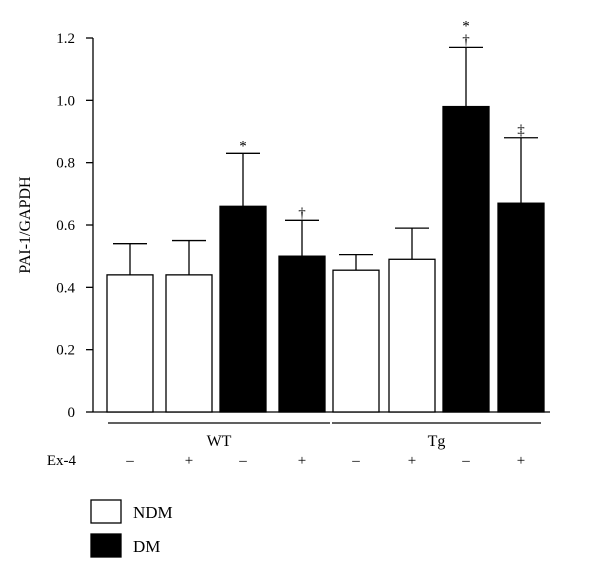 The width and height of the screenshot is (600, 580). I want to click on y-tick-label: 0.8, so click(65, 164).